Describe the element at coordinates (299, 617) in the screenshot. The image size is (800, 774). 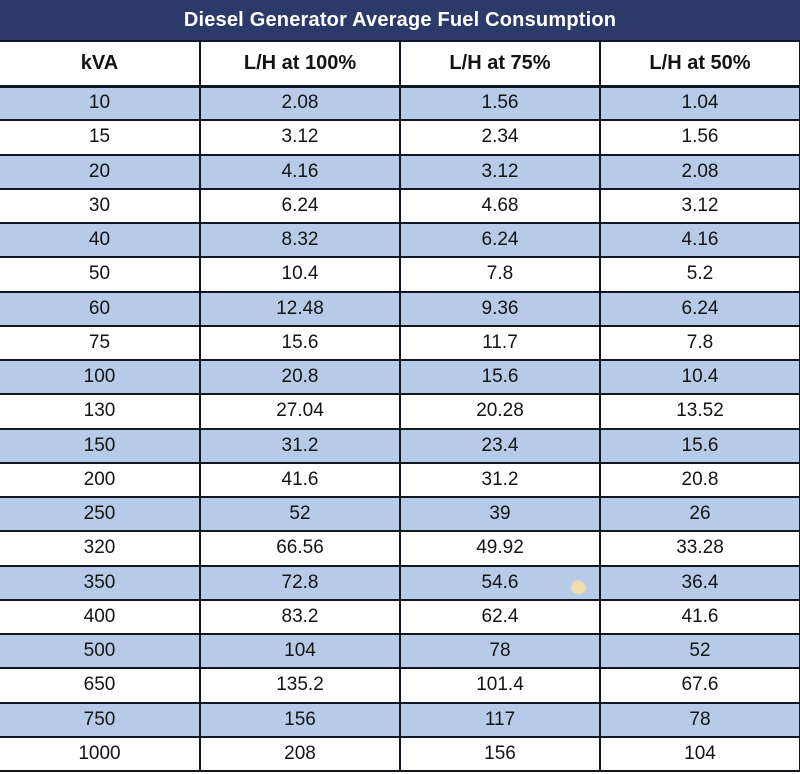
I see `table-cell: 83.2` at that location.